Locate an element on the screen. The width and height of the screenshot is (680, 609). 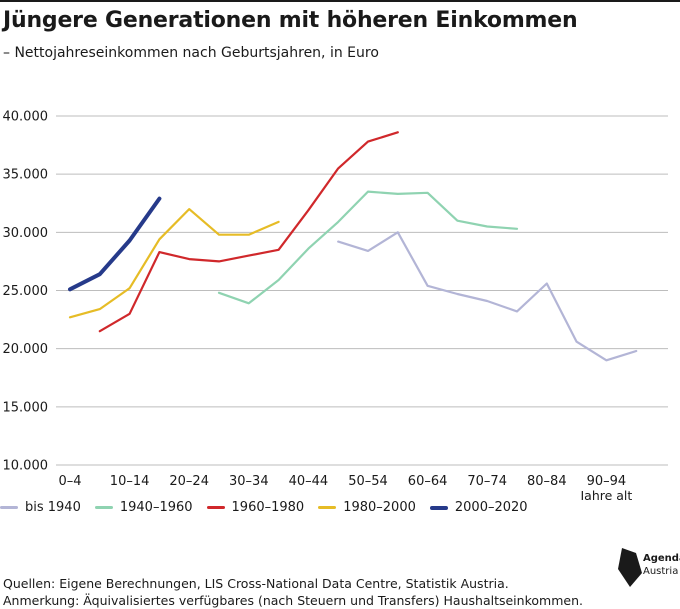
legend-label: 2000–2020 is located at coordinates (491, 507).